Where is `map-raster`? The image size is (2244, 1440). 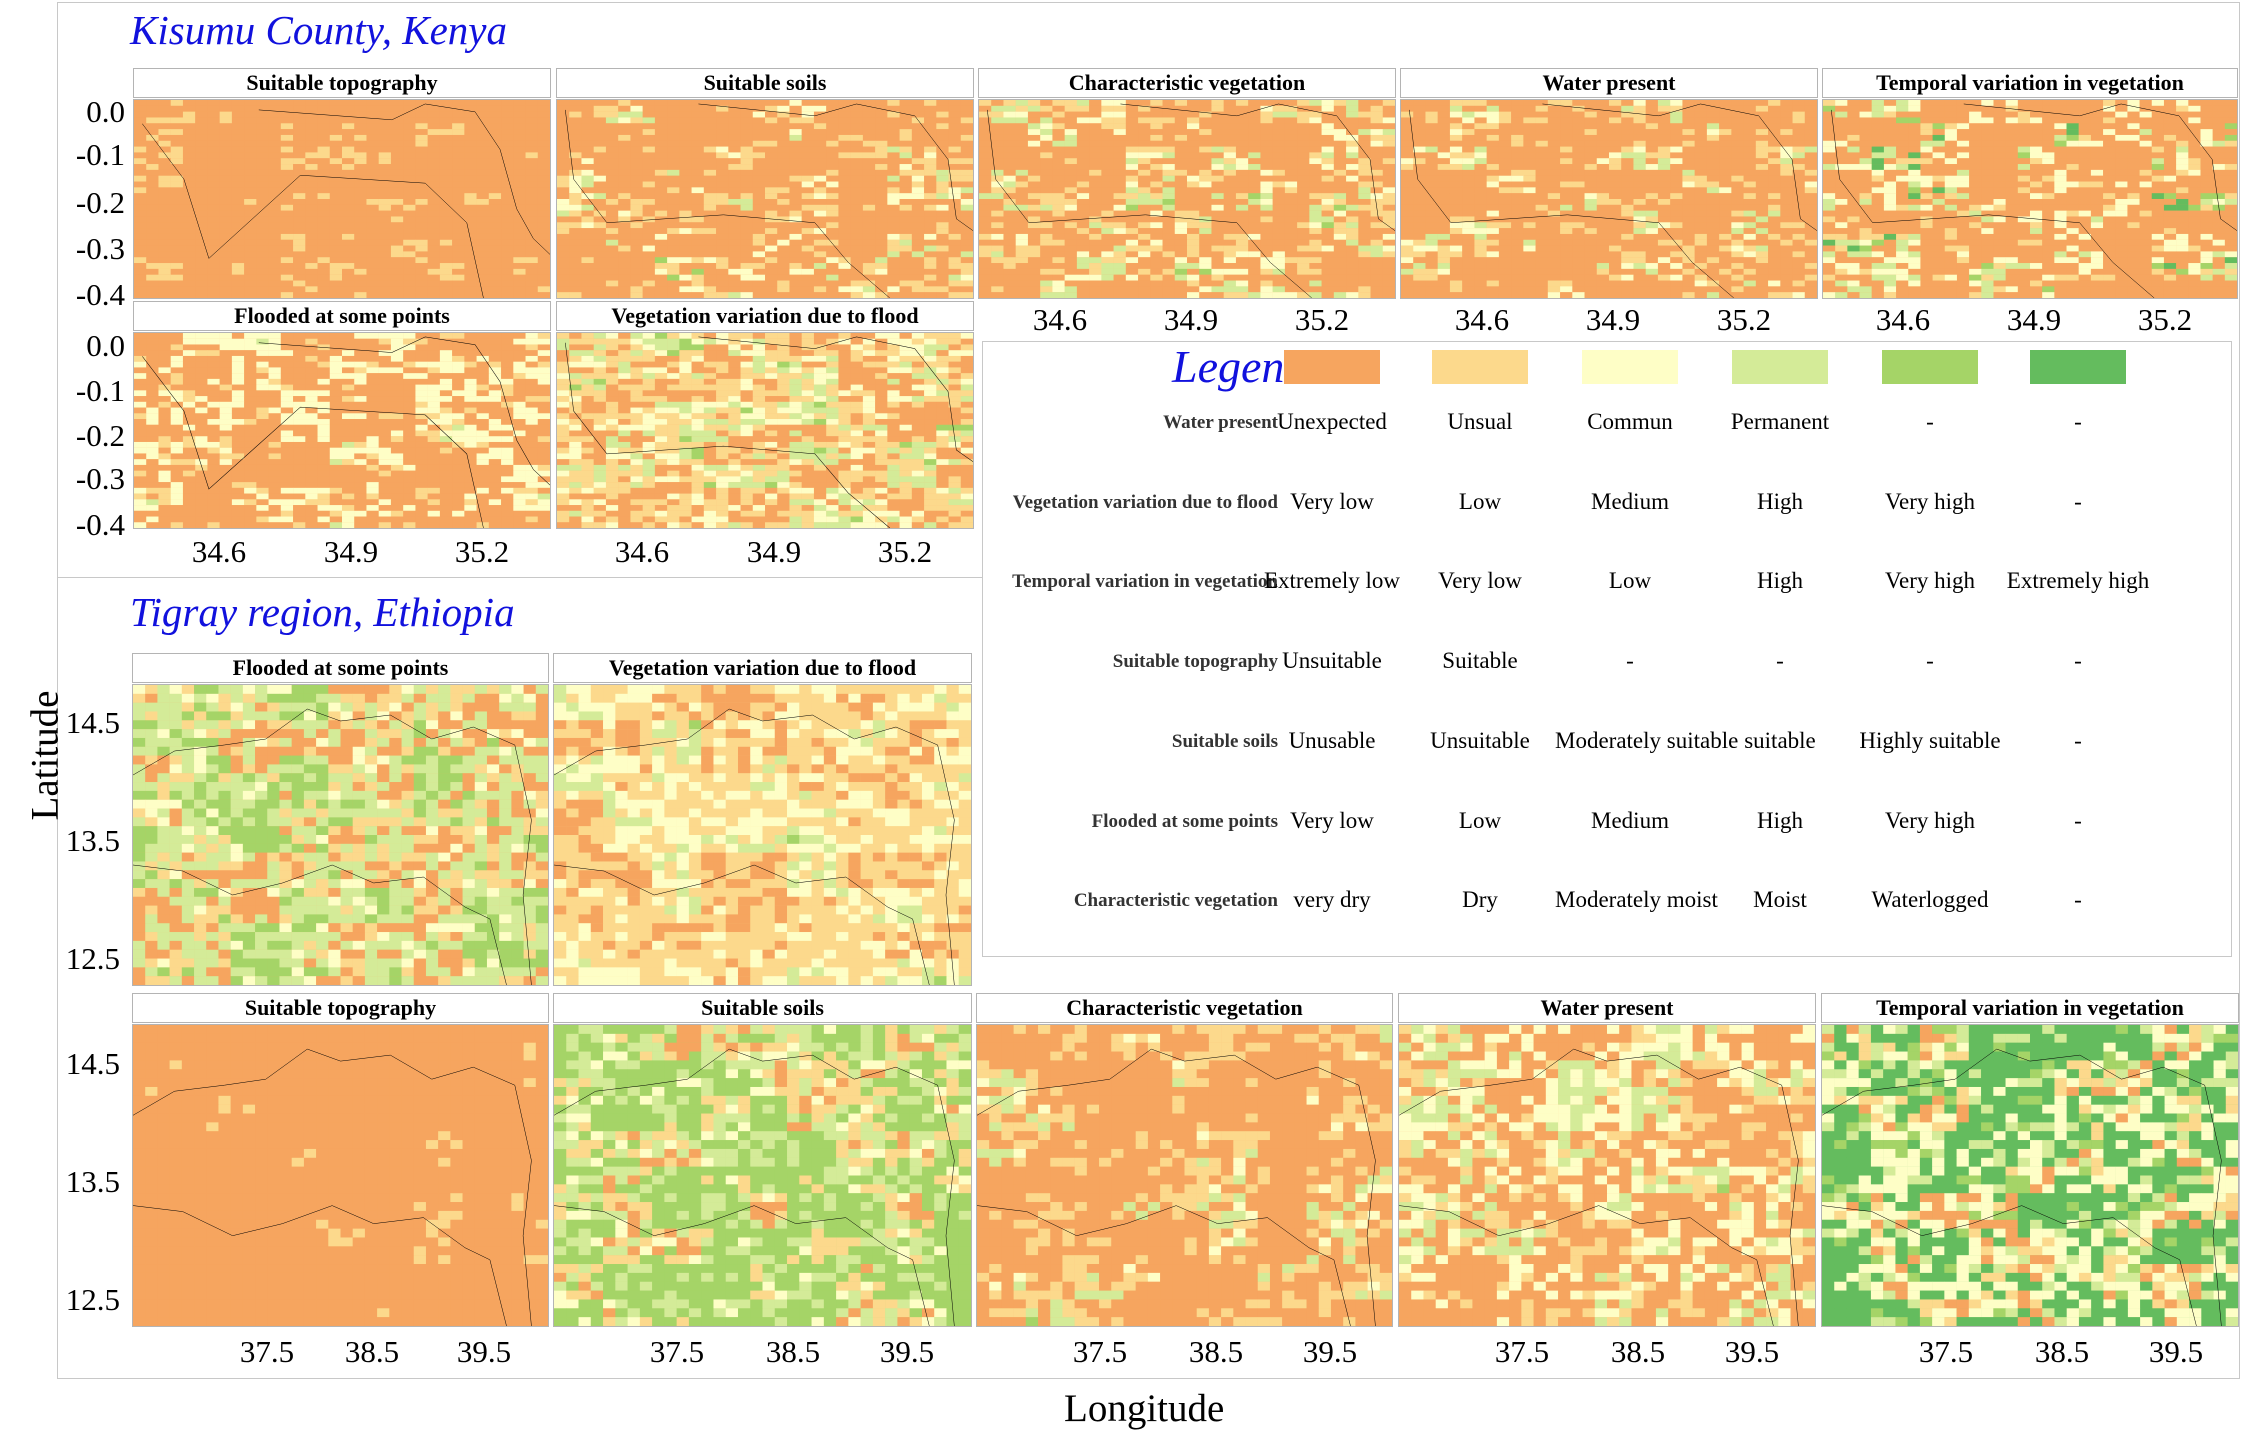
map-raster is located at coordinates (1609, 199).